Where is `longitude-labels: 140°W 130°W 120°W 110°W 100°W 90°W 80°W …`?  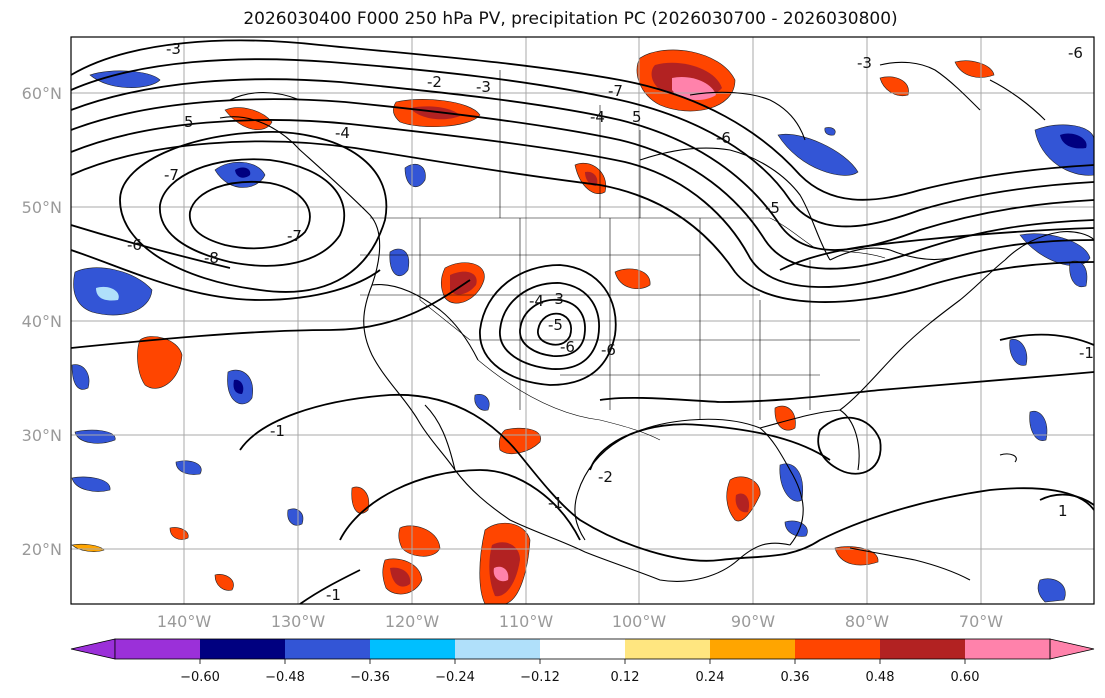 longitude-labels: 140°W 130°W 120°W 110°W 100°W 90°W 80°W … is located at coordinates (580, 621).